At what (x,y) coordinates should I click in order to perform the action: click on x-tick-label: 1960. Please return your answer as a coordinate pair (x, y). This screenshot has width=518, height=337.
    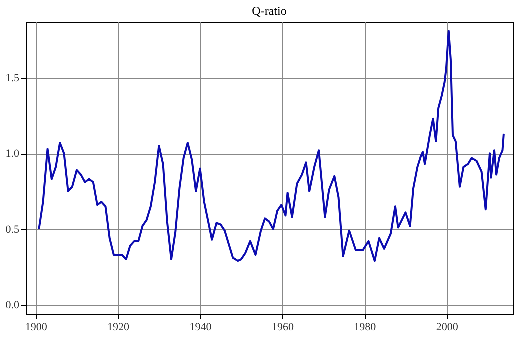
    Looking at the image, I should click on (283, 328).